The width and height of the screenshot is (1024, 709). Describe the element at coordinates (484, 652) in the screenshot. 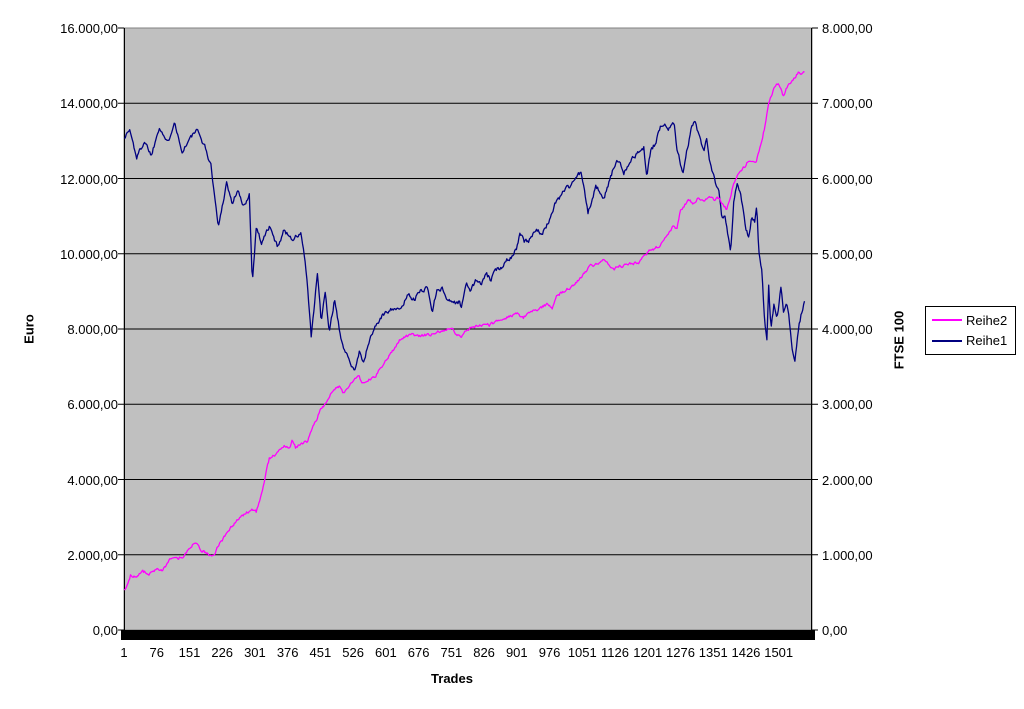

I see `x-axis-label: 826` at that location.